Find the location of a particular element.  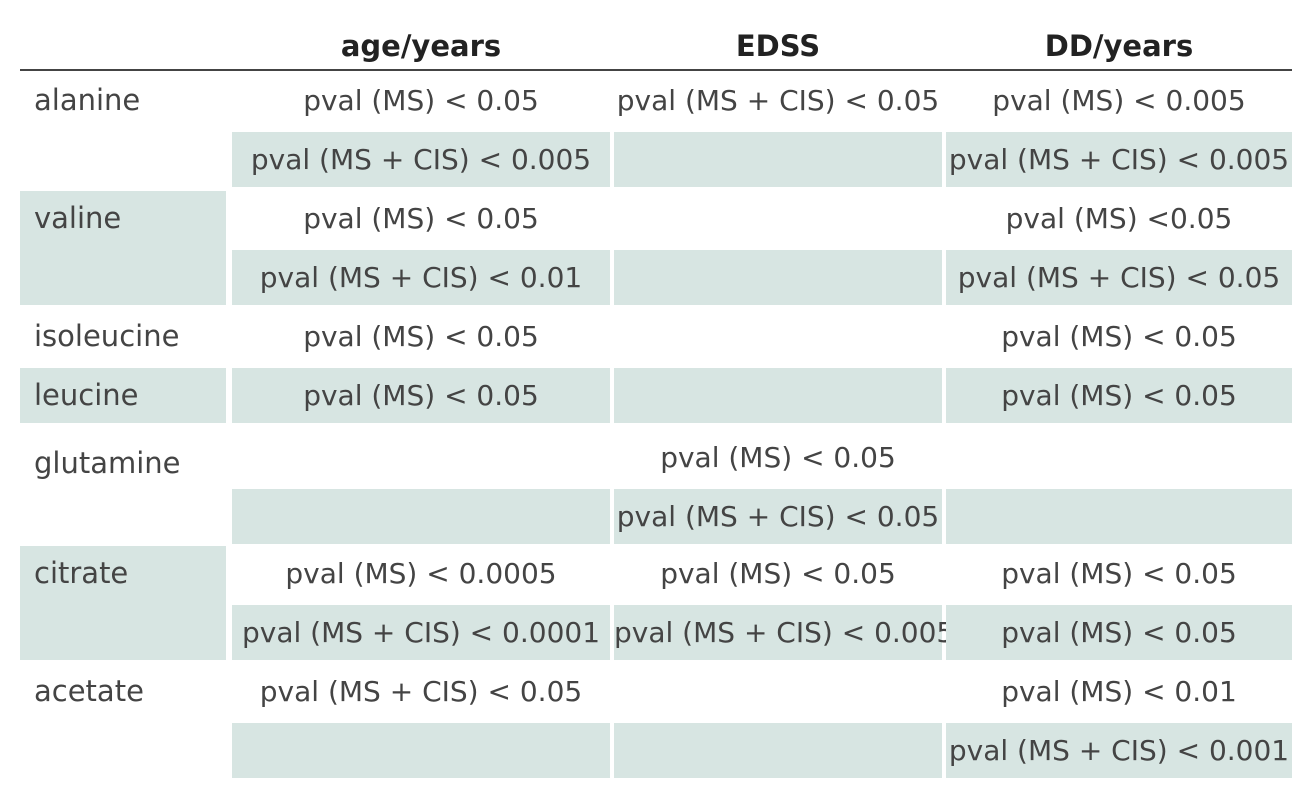

cell-citrate-dd-years-1: pval (MS) < 0.05 is located at coordinates (1119, 573).